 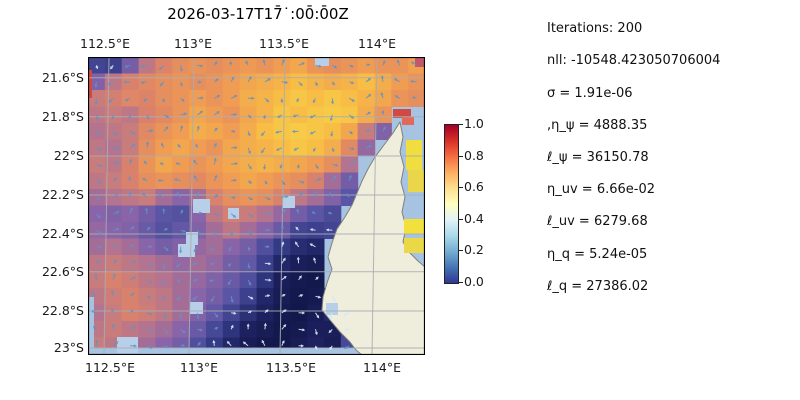 What do you see at coordinates (62, 271) in the screenshot?
I see `lat-tick-5: 22.6°S` at bounding box center [62, 271].